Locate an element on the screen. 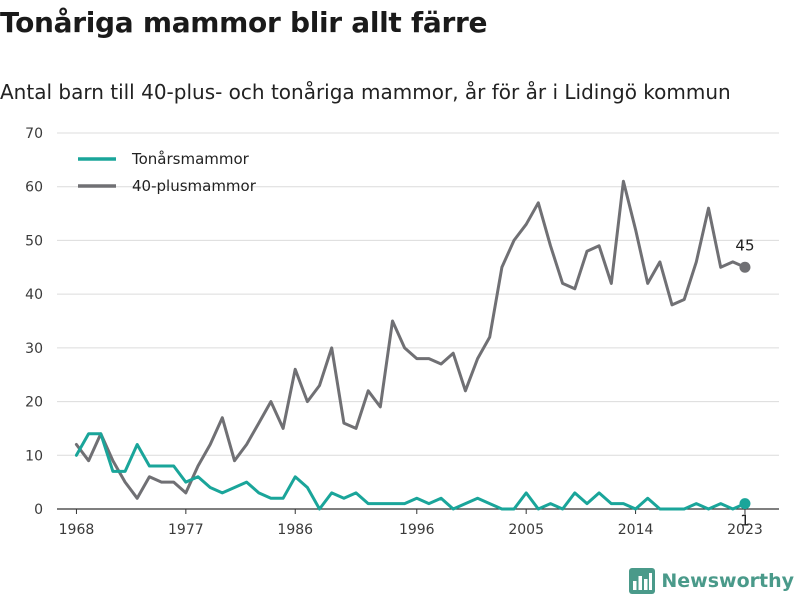  x-tick-label: 1986 is located at coordinates (295, 530).